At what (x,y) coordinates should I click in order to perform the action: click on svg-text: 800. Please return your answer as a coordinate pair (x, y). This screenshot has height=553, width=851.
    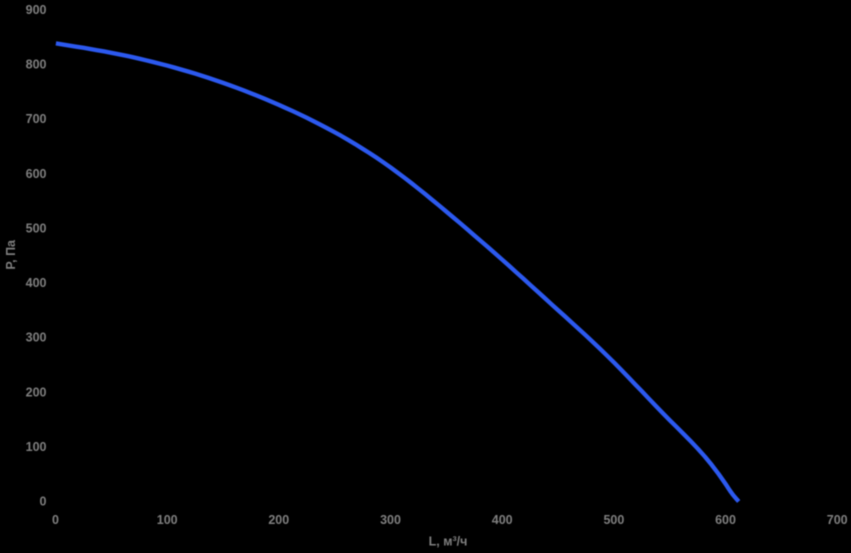
    Looking at the image, I should click on (36, 65).